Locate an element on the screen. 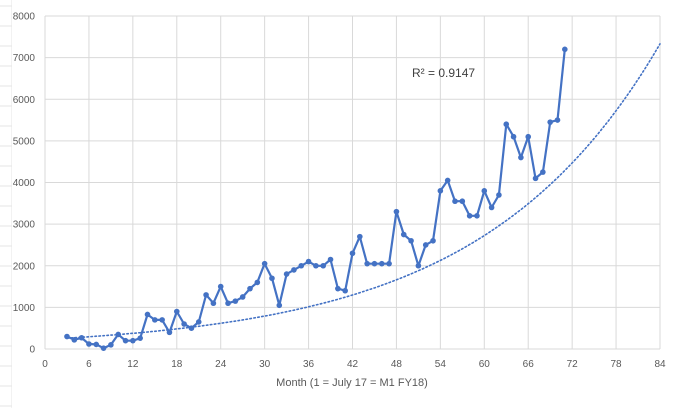  x-tick-label: 6 is located at coordinates (89, 364).